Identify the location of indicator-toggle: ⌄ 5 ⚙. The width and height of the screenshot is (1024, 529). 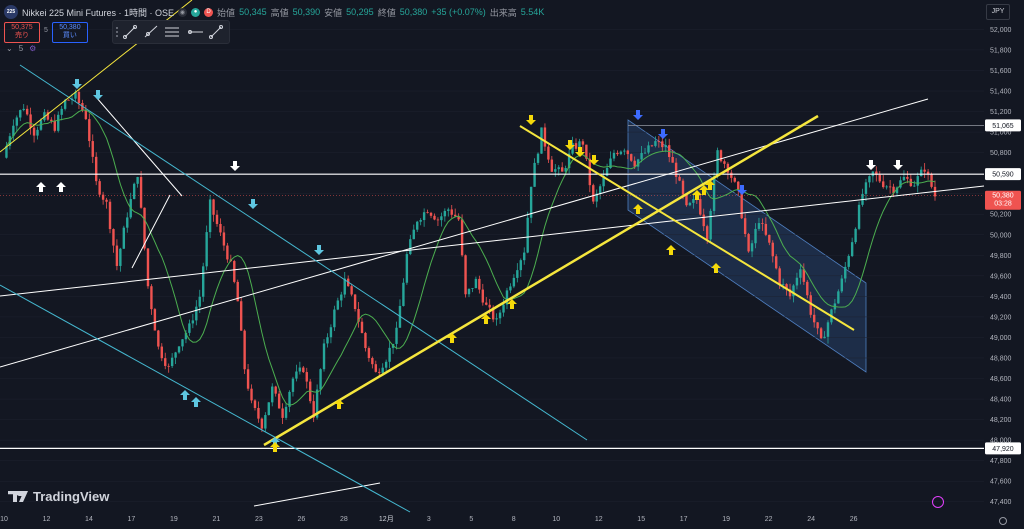
(21, 48).